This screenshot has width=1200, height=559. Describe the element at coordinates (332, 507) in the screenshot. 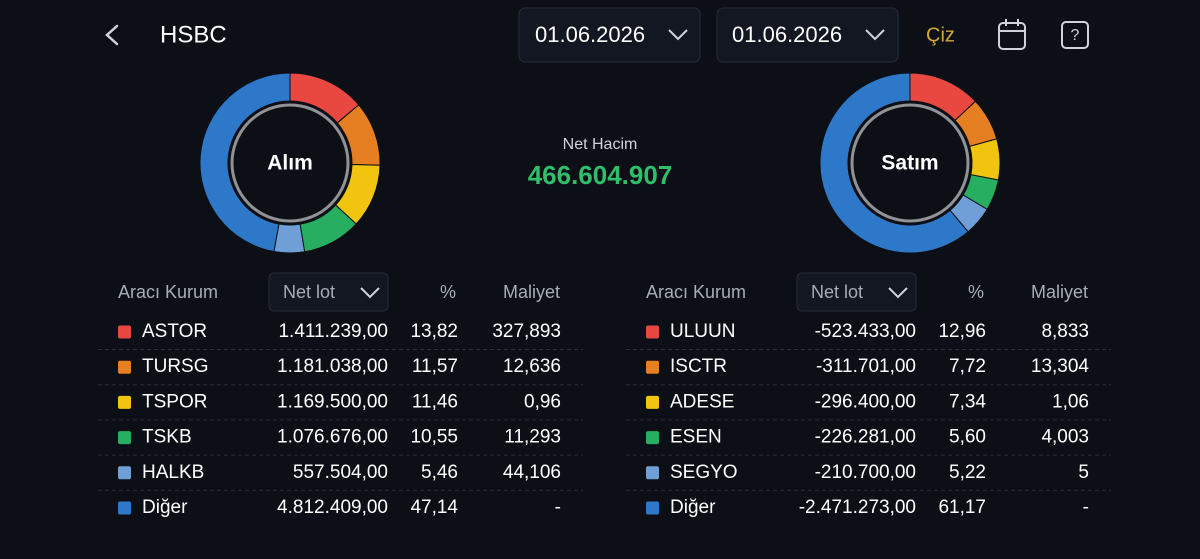

I see `net-lot: 4.812.409,00` at that location.